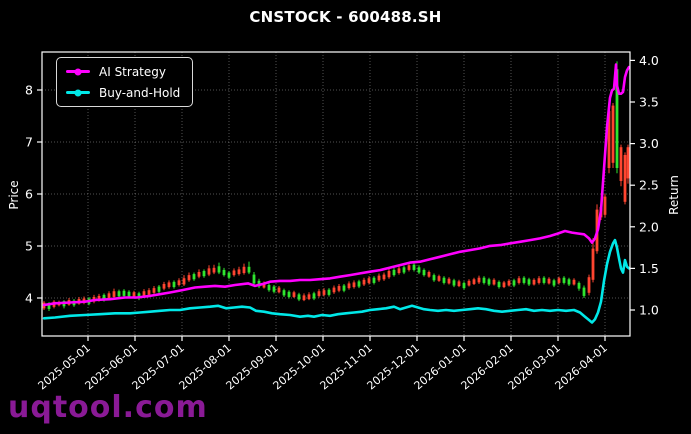  I want to click on legend-label-buy-and-hold: Buy-and-Hold, so click(140, 92).